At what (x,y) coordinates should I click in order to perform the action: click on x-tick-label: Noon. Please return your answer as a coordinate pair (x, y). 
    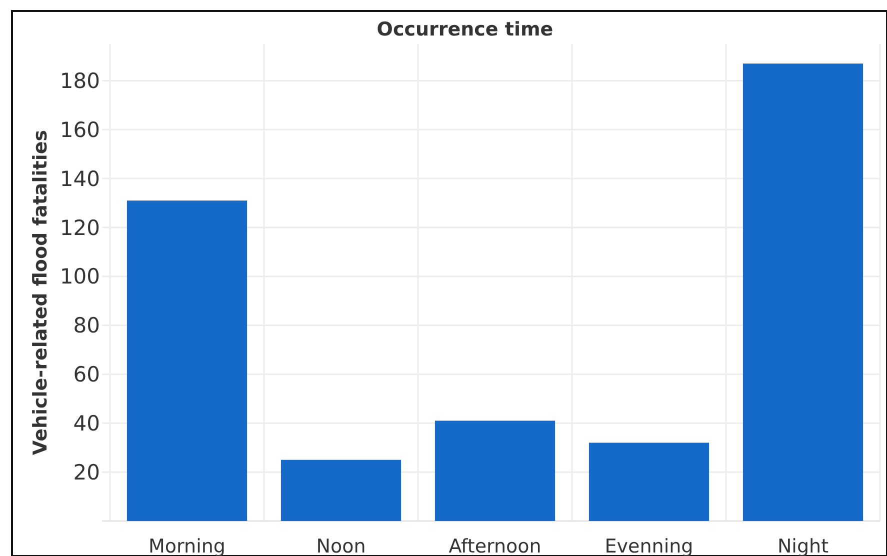
    Looking at the image, I should click on (341, 546).